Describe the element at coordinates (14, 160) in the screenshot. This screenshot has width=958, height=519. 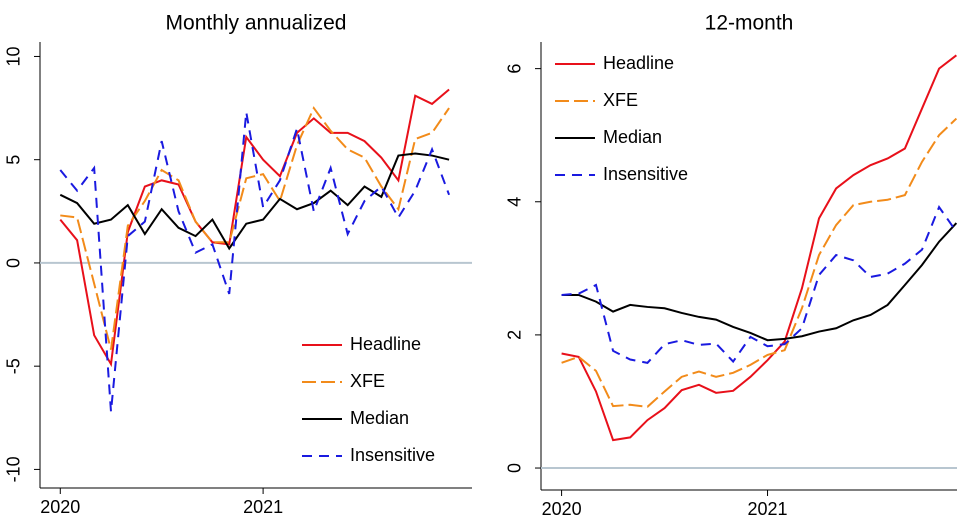
I see `y-tick-label: 5` at that location.